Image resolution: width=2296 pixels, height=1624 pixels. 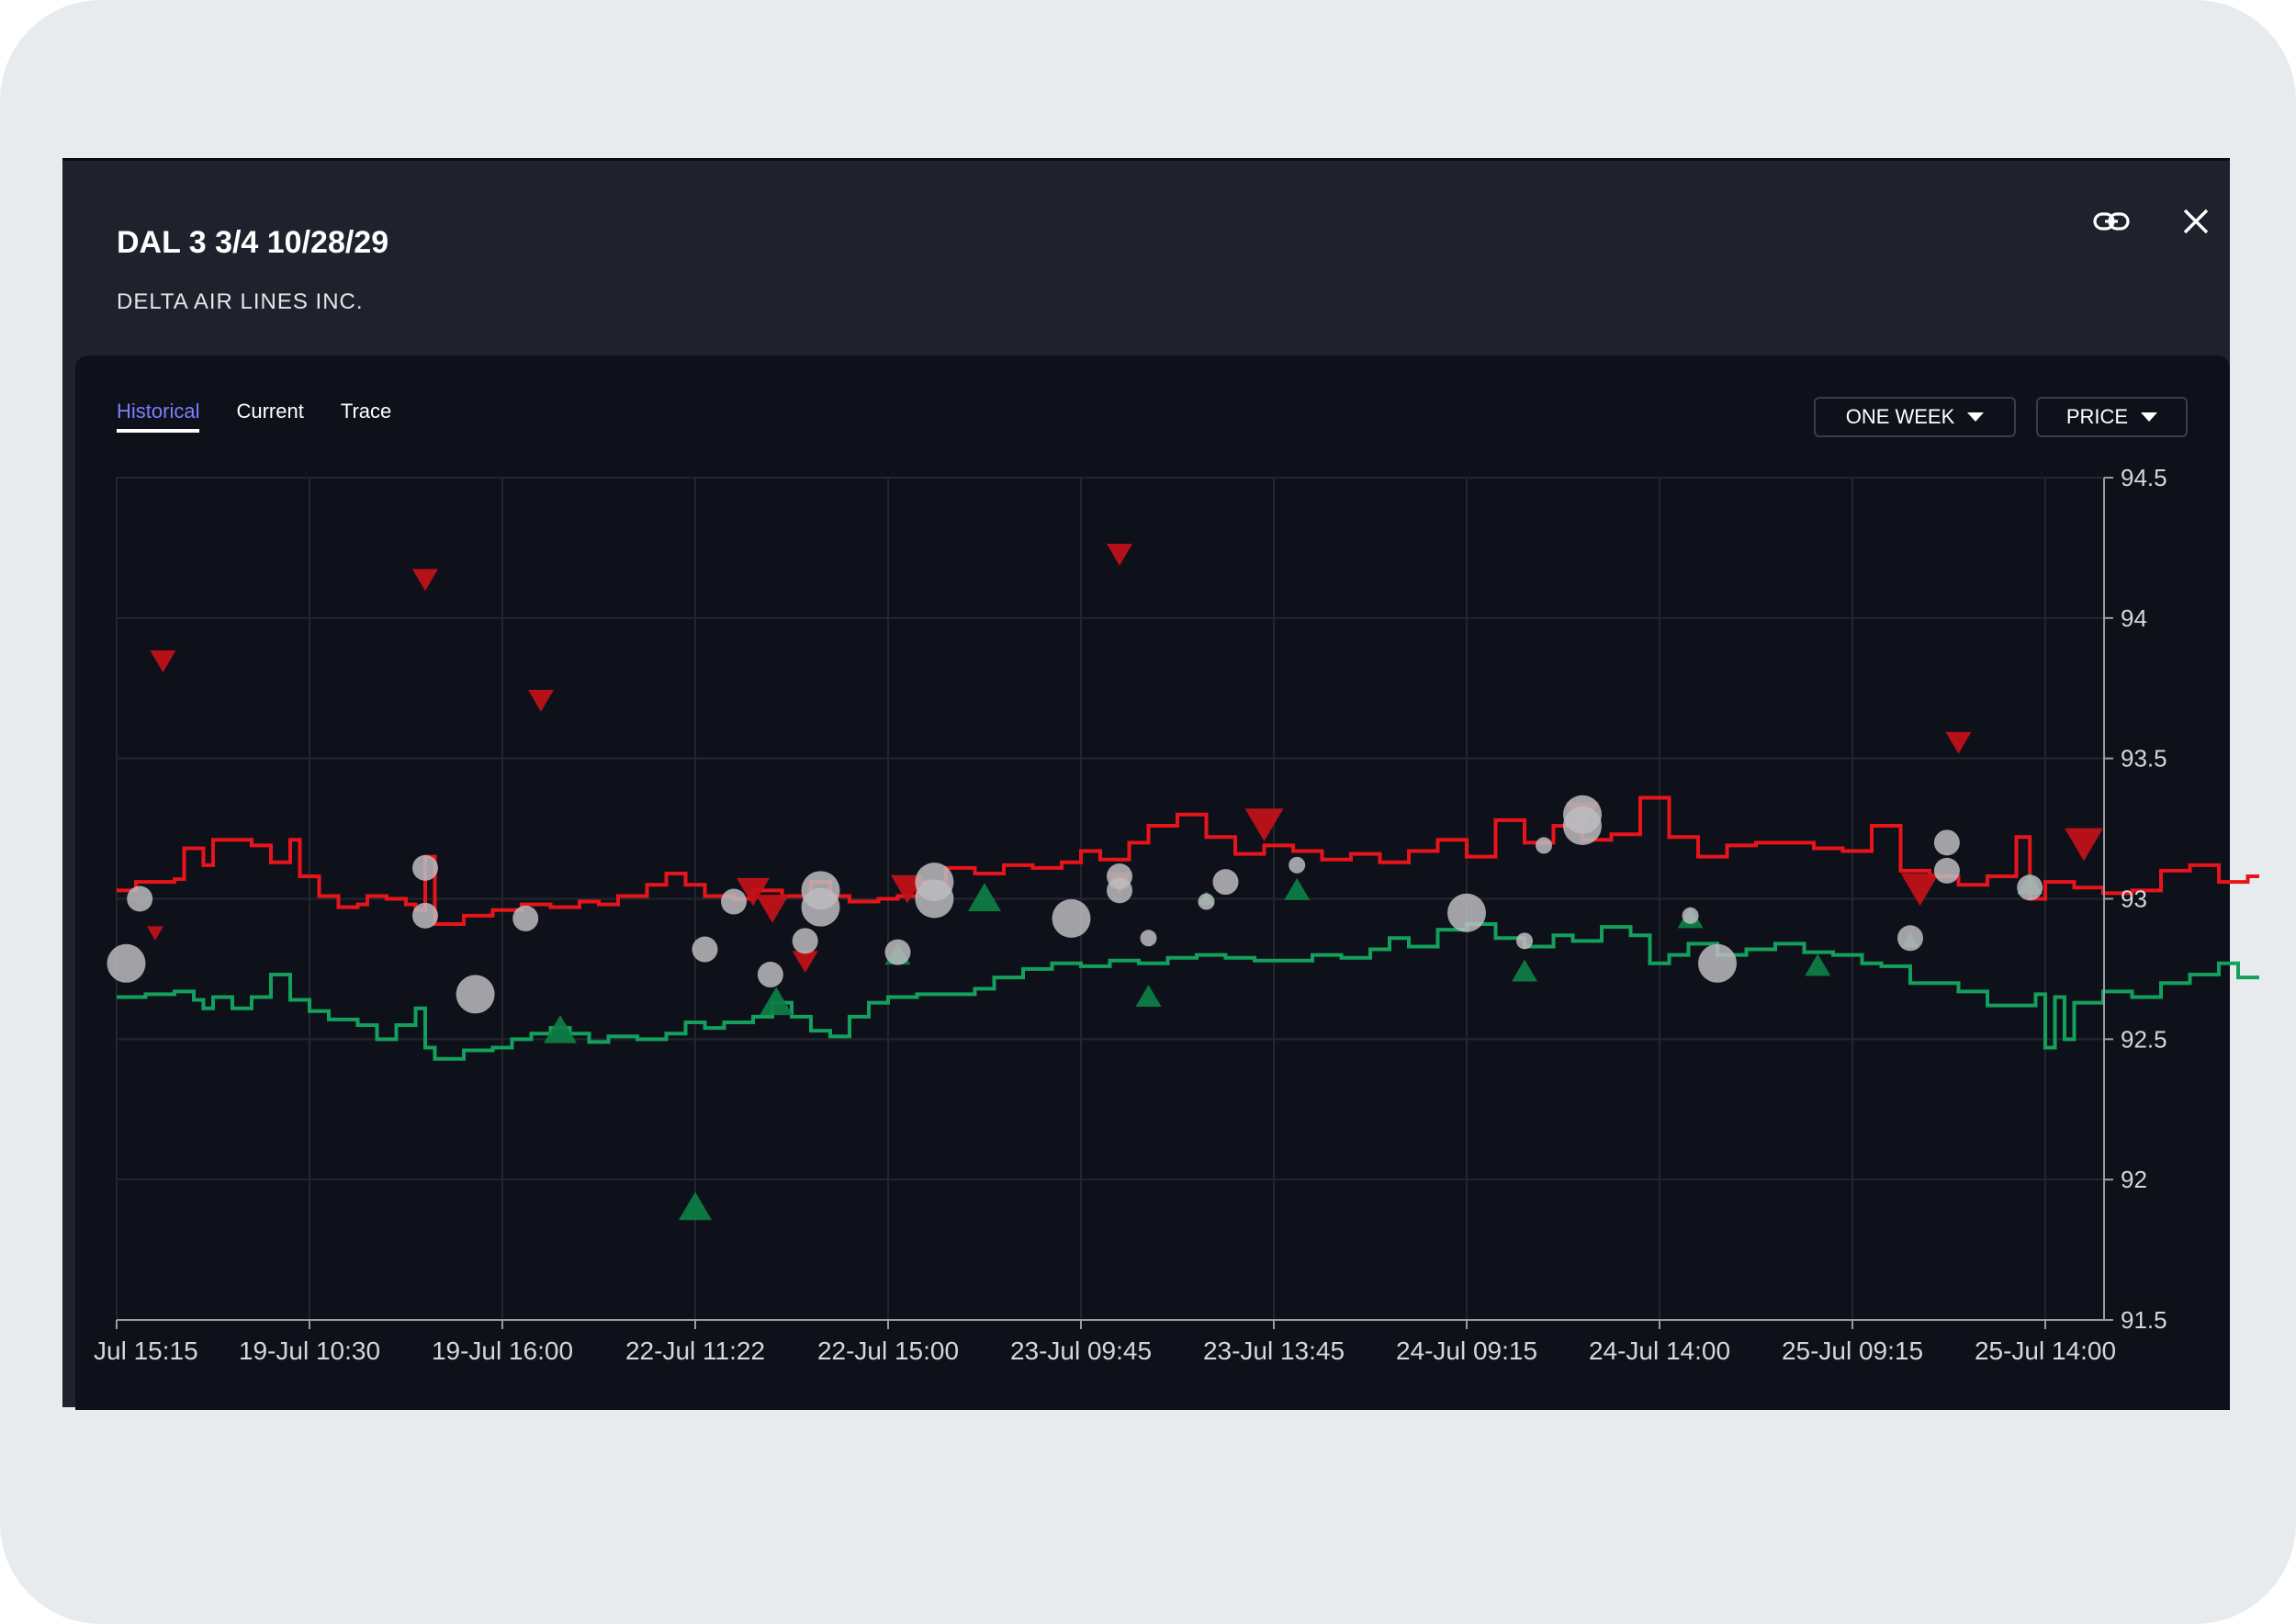 I want to click on range-dropdown: ONE WEEK, so click(x=1915, y=417).